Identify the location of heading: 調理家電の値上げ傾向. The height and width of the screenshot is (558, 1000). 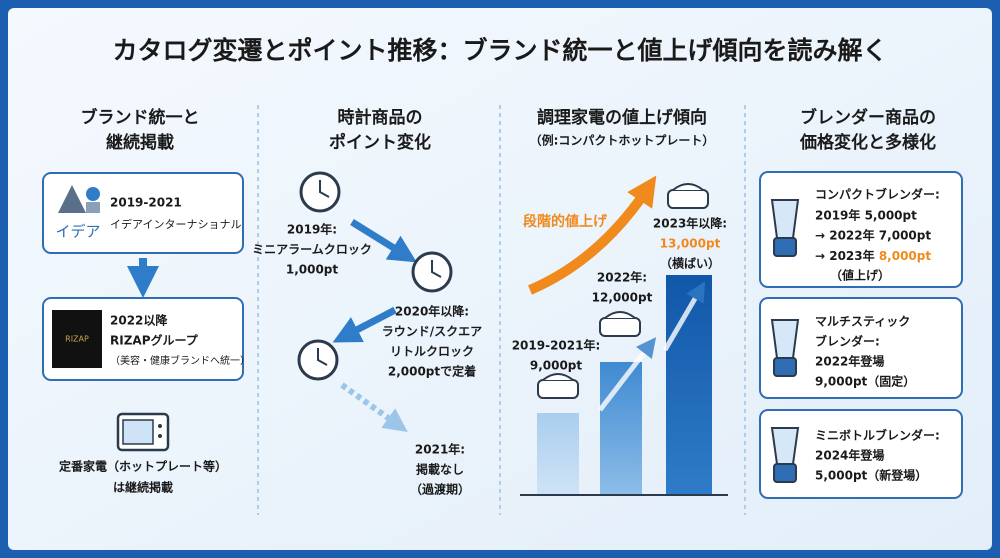
(622, 117).